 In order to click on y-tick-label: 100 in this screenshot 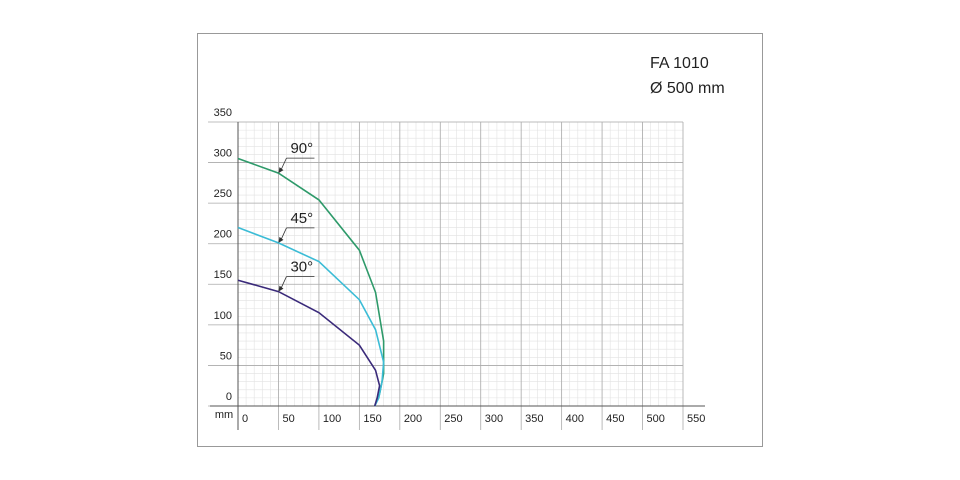, I will do `click(223, 316)`.